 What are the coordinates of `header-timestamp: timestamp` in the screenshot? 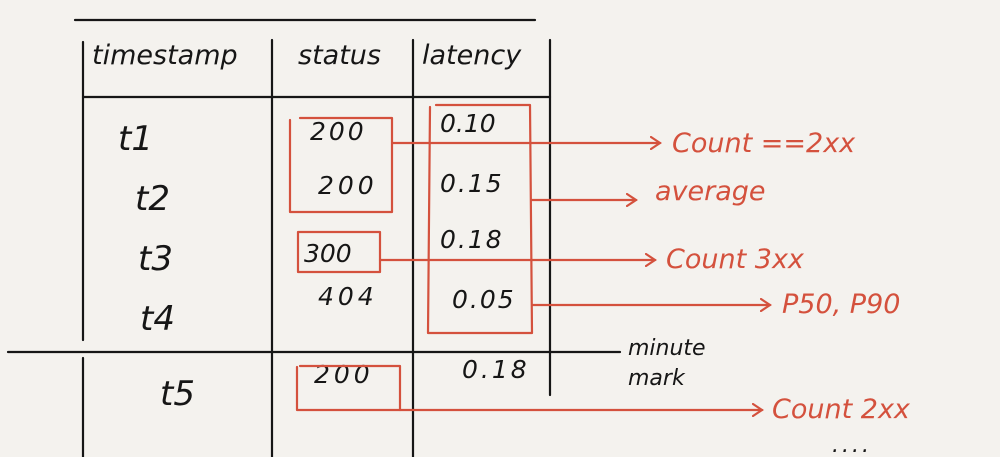 It's located at (165, 55).